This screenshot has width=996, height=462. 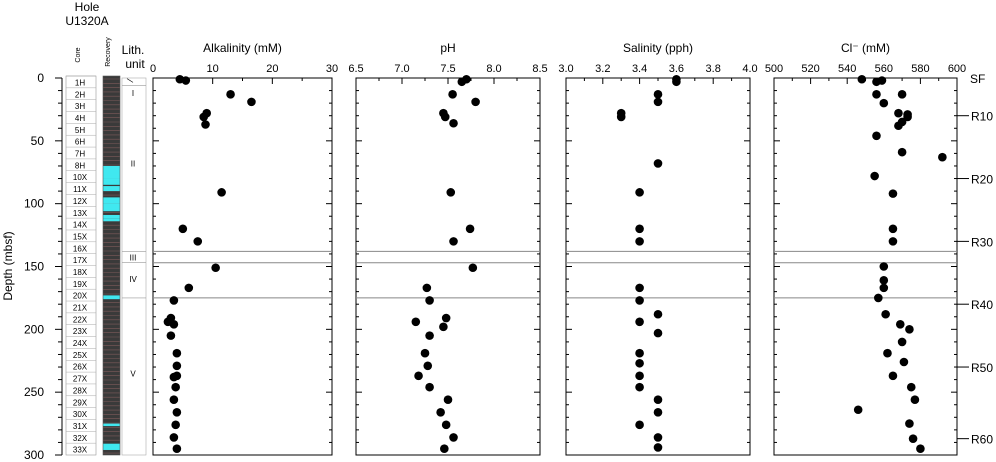 I want to click on recovery-column, so click(x=111, y=265).